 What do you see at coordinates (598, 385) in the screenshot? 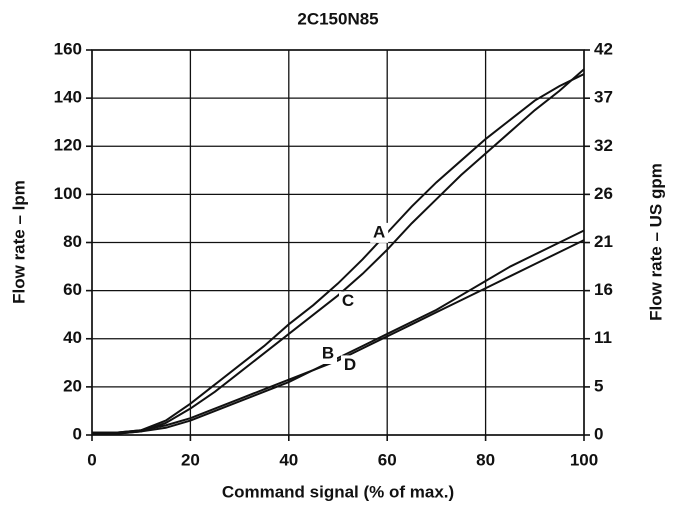
I see `y2-tick-label: 5` at bounding box center [598, 385].